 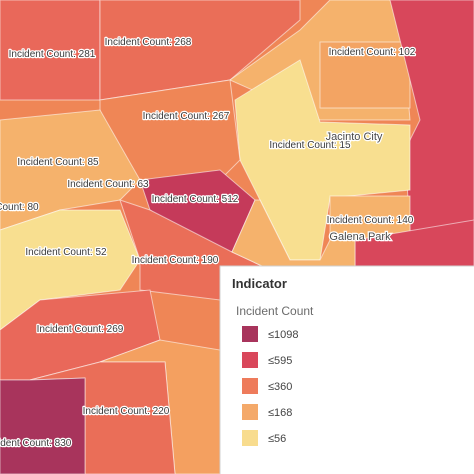 What do you see at coordinates (58, 162) in the screenshot?
I see `map-label: Incident Count: 85` at bounding box center [58, 162].